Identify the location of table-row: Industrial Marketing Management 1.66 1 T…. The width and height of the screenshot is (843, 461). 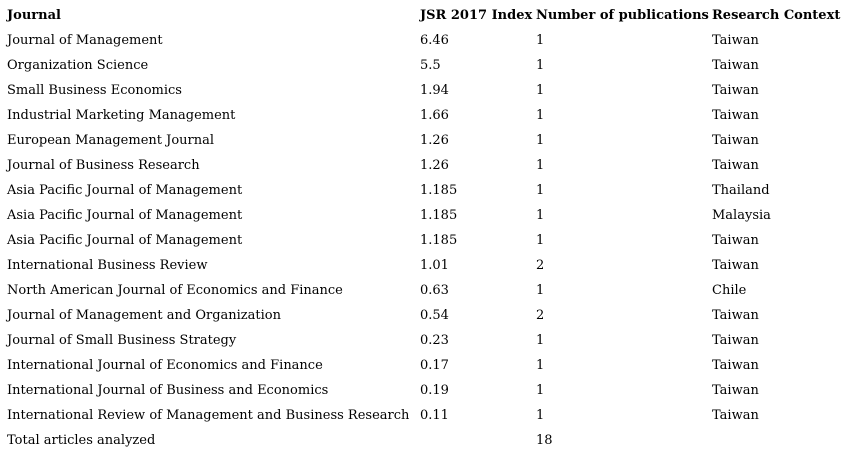
(421, 115).